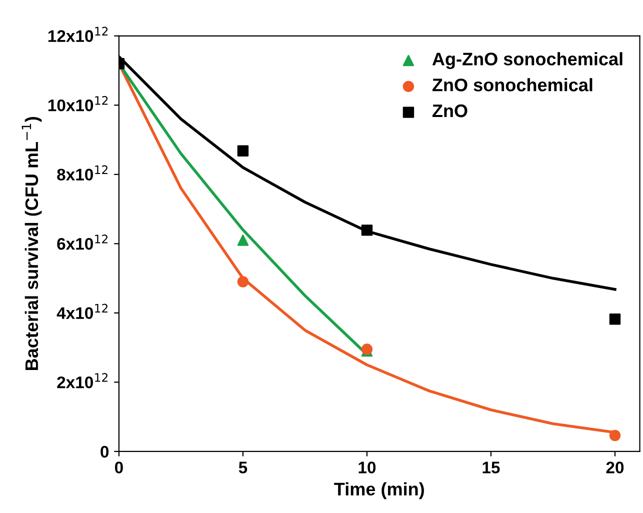 This screenshot has width=643, height=513. What do you see at coordinates (104, 452) in the screenshot?
I see `y-tick-label: 0` at bounding box center [104, 452].